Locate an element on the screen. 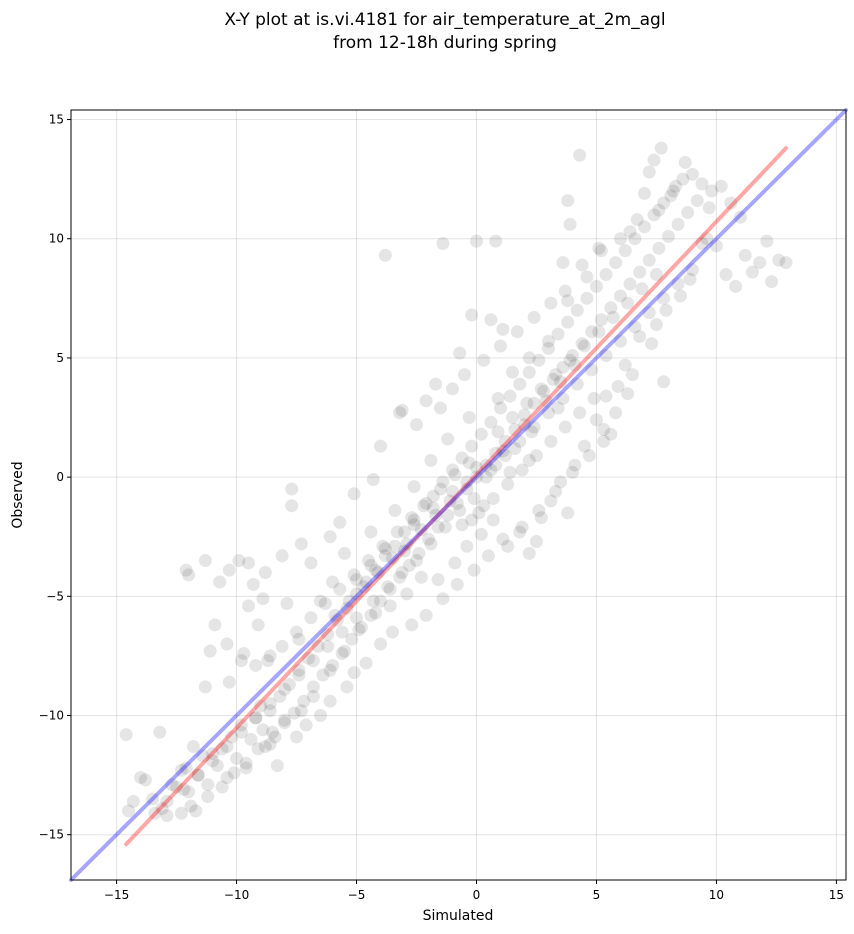 The height and width of the screenshot is (934, 854). x-tick-label: 15 is located at coordinates (836, 895).